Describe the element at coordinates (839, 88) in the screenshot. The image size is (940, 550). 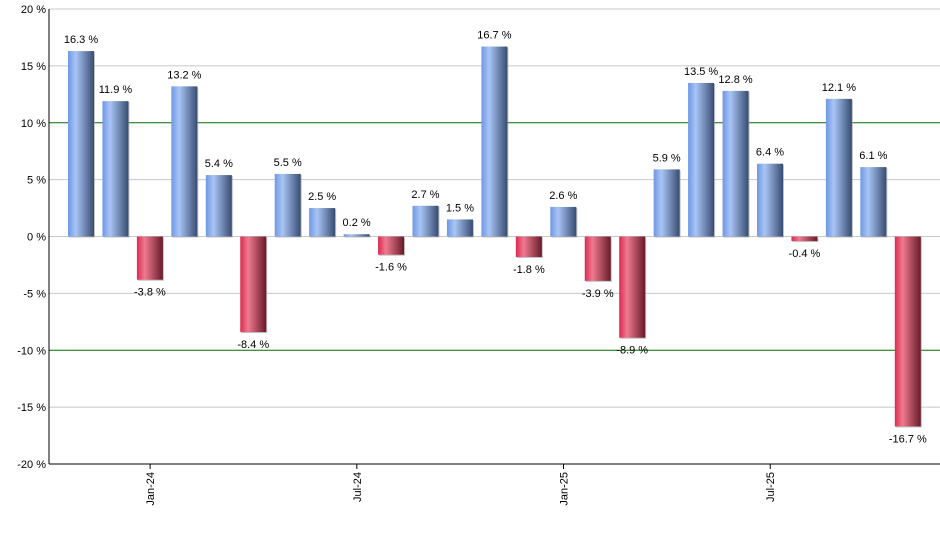
I see `bar-value-label: 12.1 %` at that location.